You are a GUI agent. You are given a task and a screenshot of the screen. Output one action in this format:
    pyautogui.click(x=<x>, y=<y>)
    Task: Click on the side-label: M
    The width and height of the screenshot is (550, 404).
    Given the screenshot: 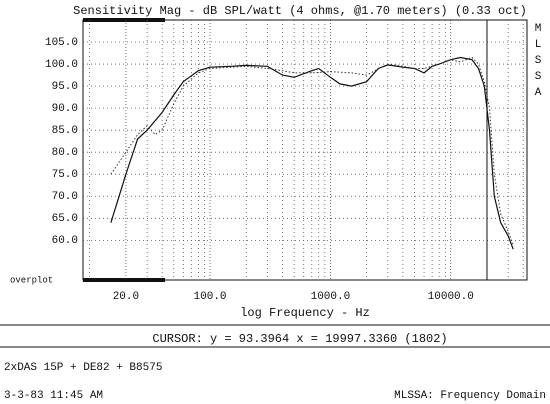 What is the action you would take?
    pyautogui.click(x=538, y=29)
    